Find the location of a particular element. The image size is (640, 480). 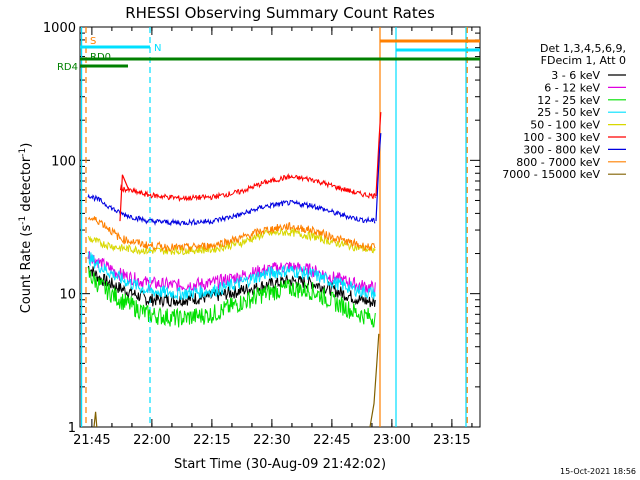

legend-label: 25 - 50 keV is located at coordinates (568, 112).